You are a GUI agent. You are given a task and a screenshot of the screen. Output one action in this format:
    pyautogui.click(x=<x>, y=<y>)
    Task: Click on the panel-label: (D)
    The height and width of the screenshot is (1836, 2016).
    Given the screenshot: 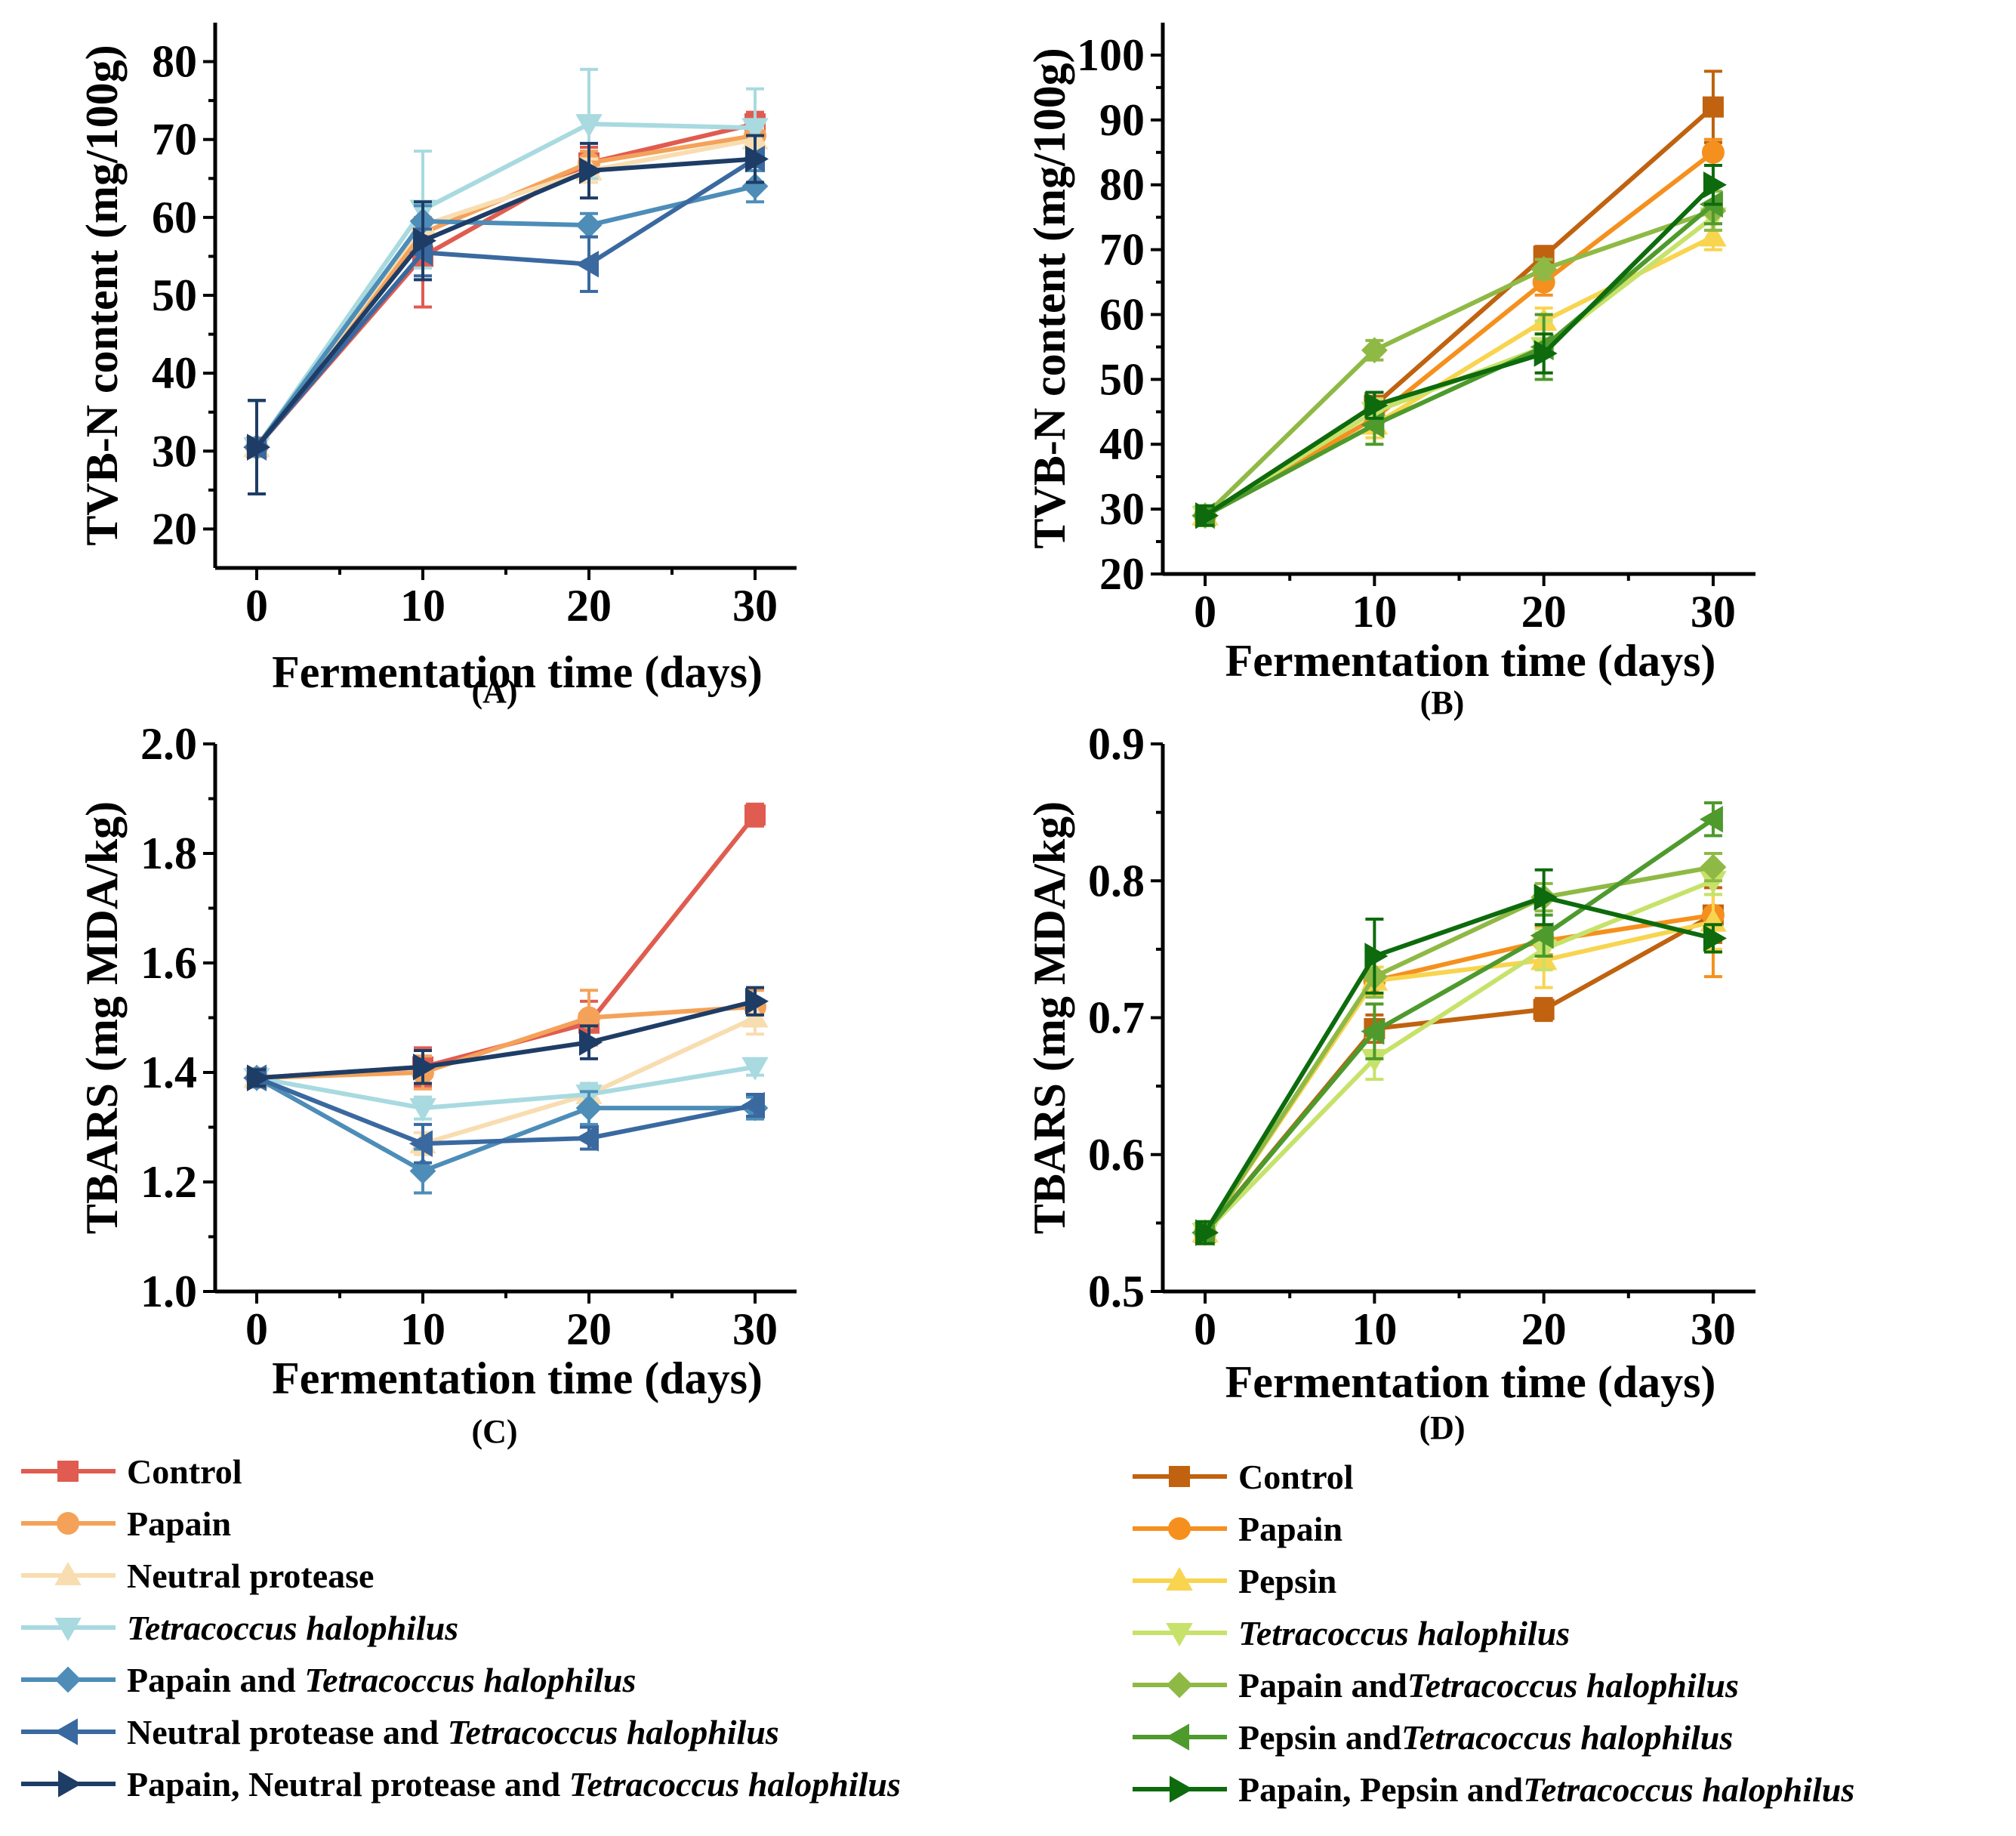 What is the action you would take?
    pyautogui.click(x=1442, y=1427)
    